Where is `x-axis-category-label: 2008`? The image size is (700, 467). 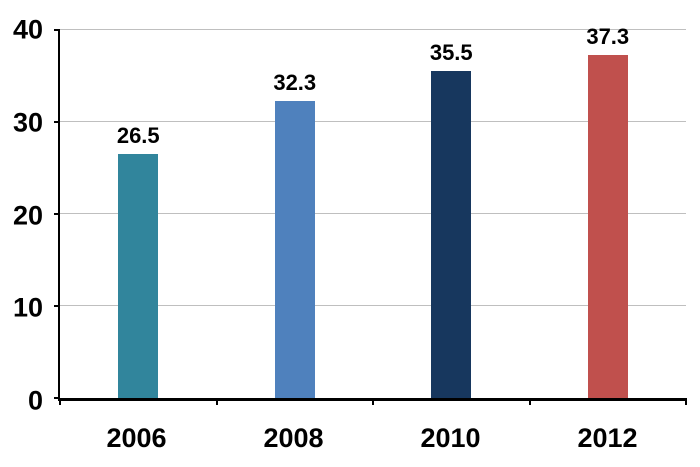
x-axis-category-label: 2008 is located at coordinates (293, 438).